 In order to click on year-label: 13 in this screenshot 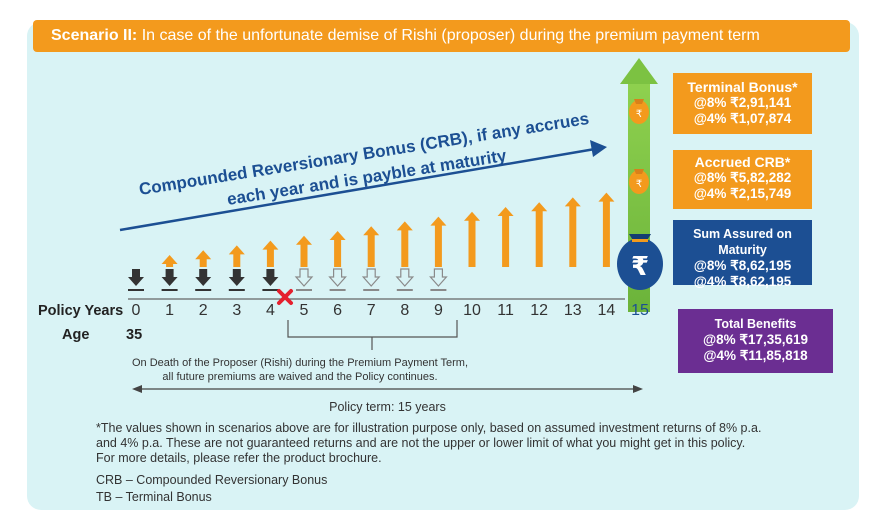, I will do `click(572, 310)`.